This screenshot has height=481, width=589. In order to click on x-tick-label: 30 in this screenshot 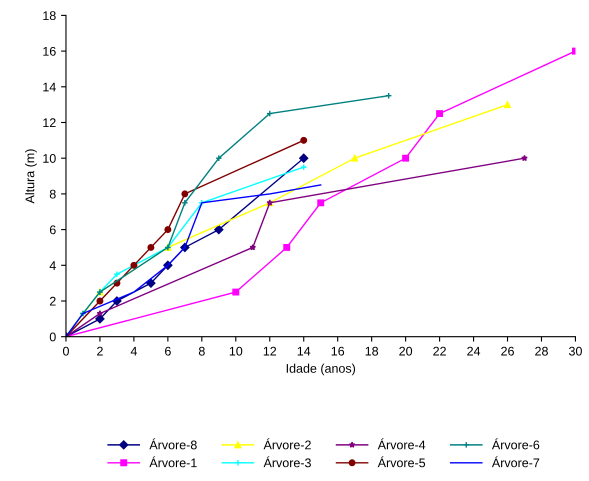, I will do `click(575, 351)`.